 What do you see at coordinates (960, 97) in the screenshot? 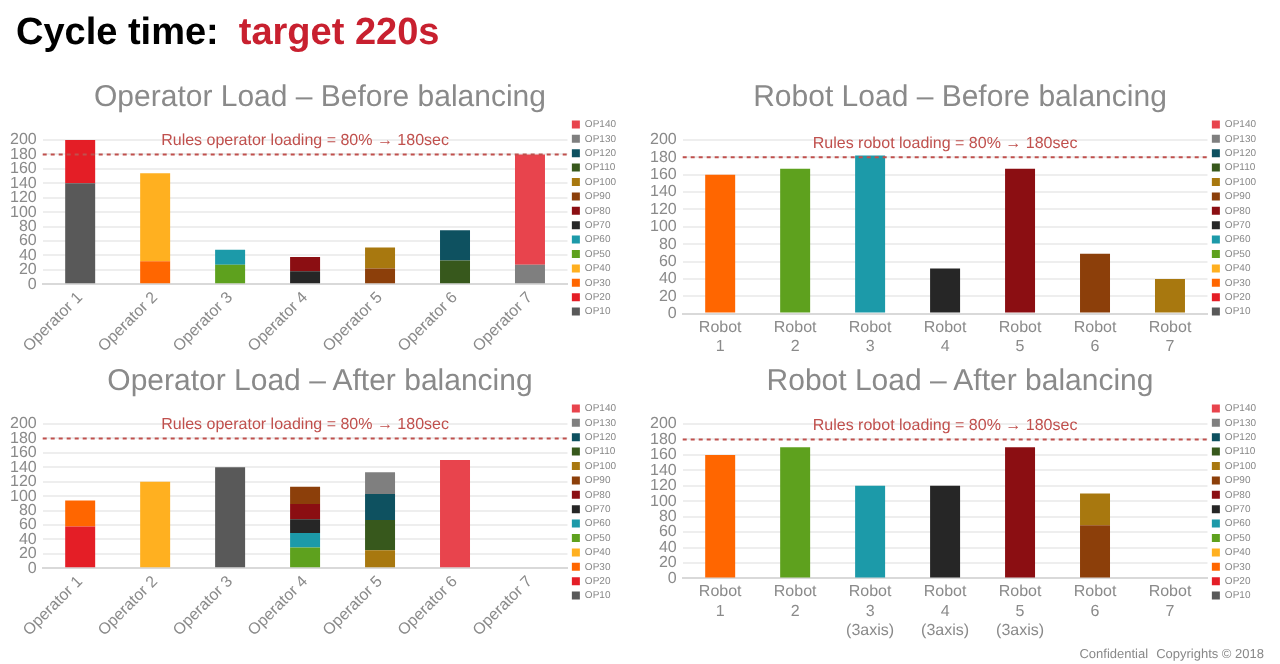
I see `chart-title: Robot Load – Before balancing` at bounding box center [960, 97].